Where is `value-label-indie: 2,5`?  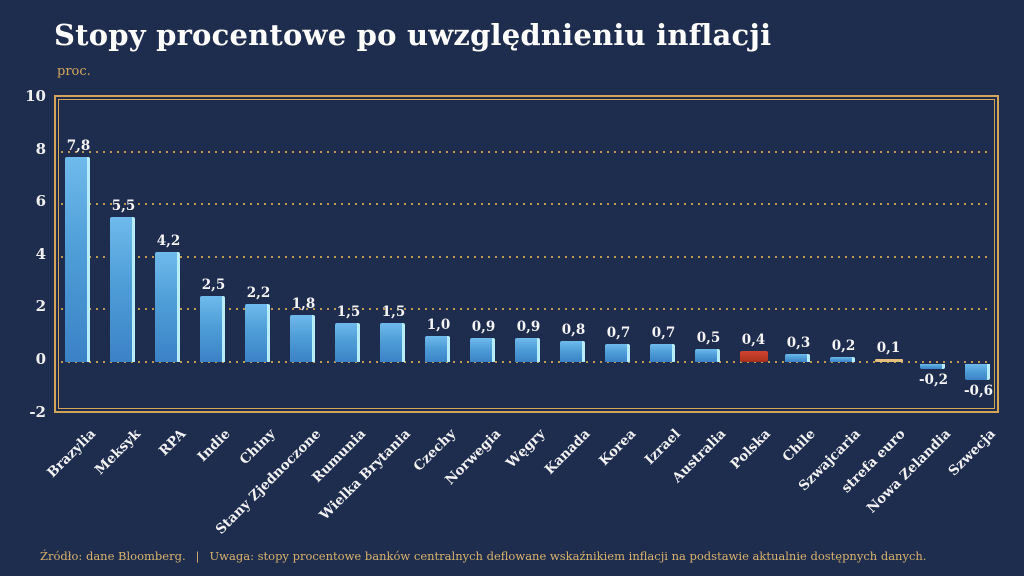
value-label-indie: 2,5 is located at coordinates (213, 285).